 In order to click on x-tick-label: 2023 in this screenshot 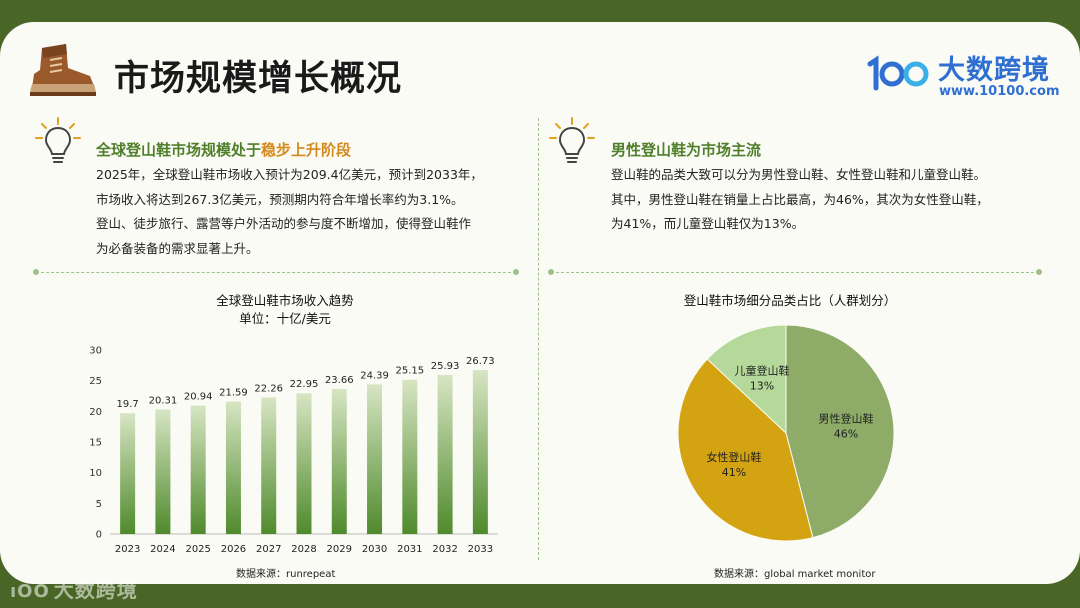, I will do `click(127, 549)`.